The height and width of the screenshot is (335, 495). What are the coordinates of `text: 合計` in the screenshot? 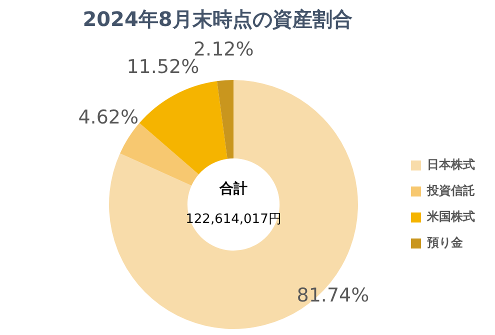 It's located at (233, 189).